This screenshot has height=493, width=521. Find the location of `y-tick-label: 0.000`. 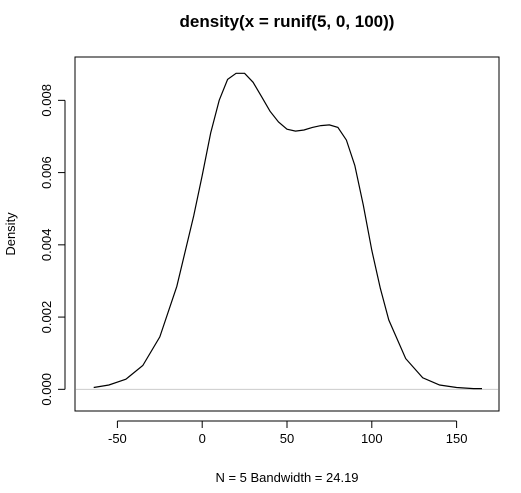

y-tick-label: 0.000 is located at coordinates (46, 389).